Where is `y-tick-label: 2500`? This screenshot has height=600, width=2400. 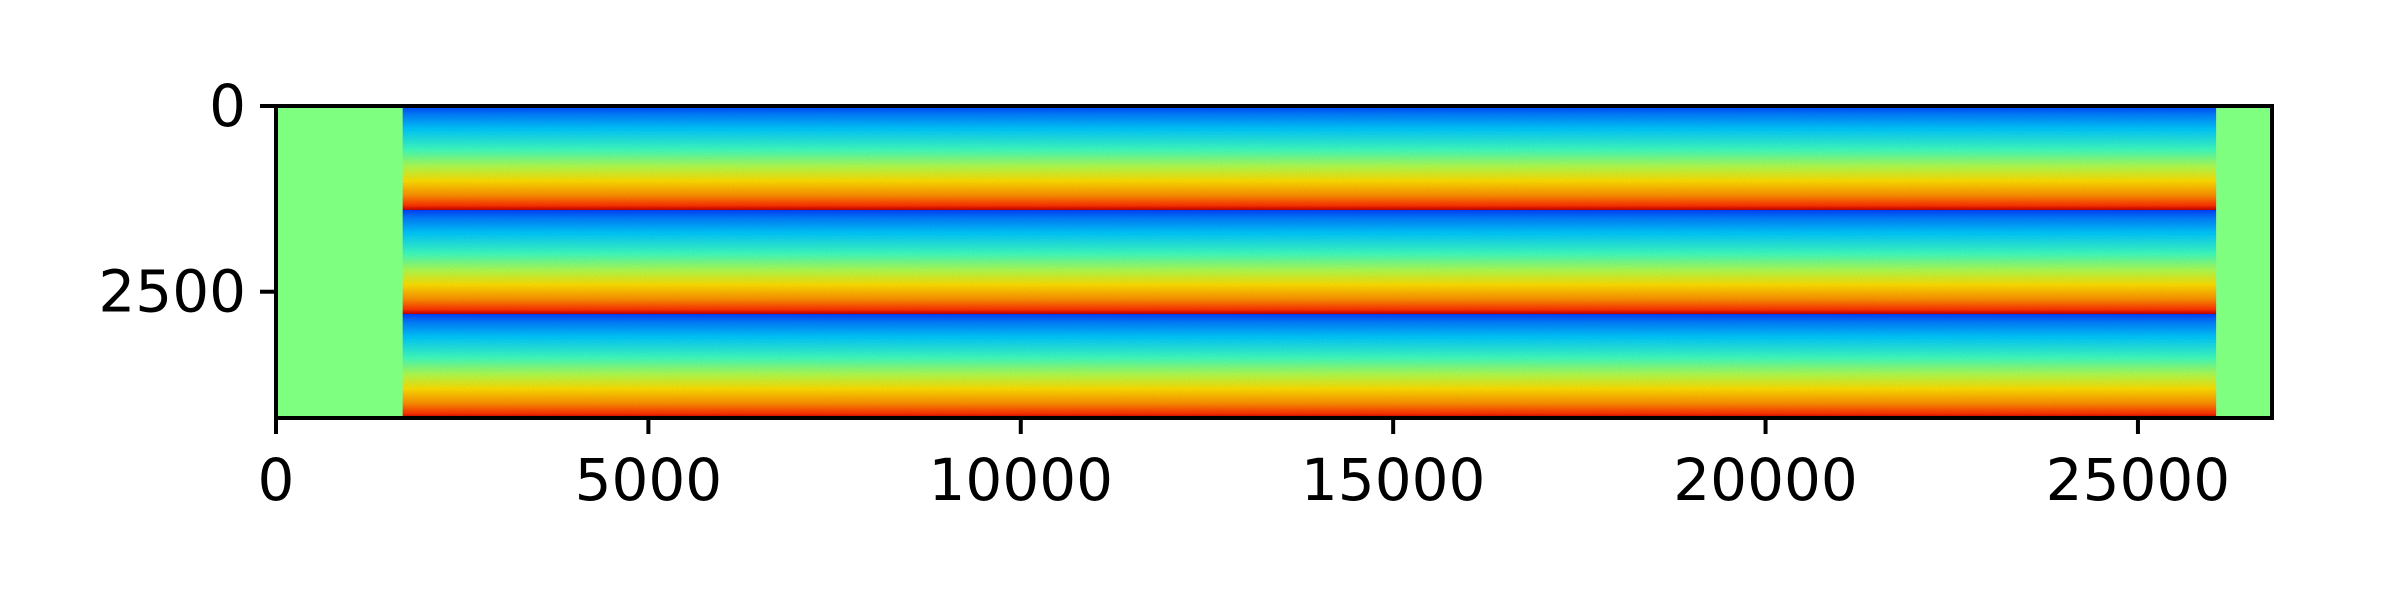
y-tick-label: 2500 is located at coordinates (172, 292).